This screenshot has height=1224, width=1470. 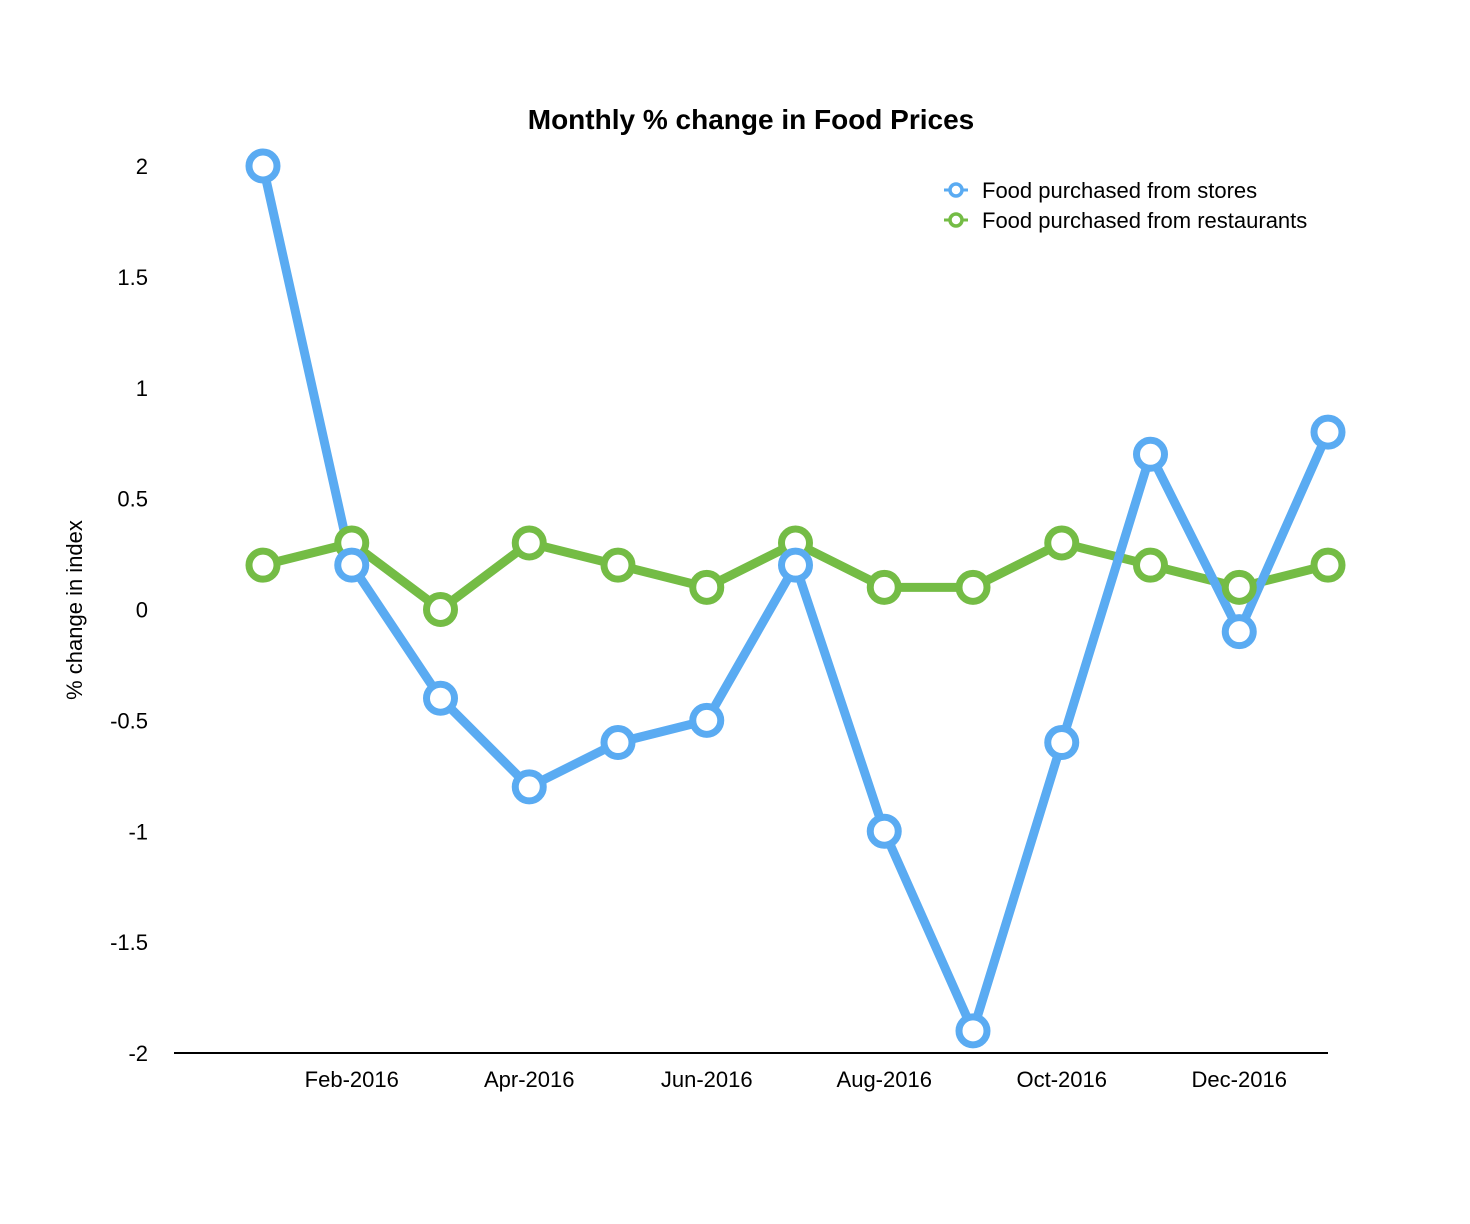 I want to click on x-tick-label: Aug-2016, so click(x=884, y=1079).